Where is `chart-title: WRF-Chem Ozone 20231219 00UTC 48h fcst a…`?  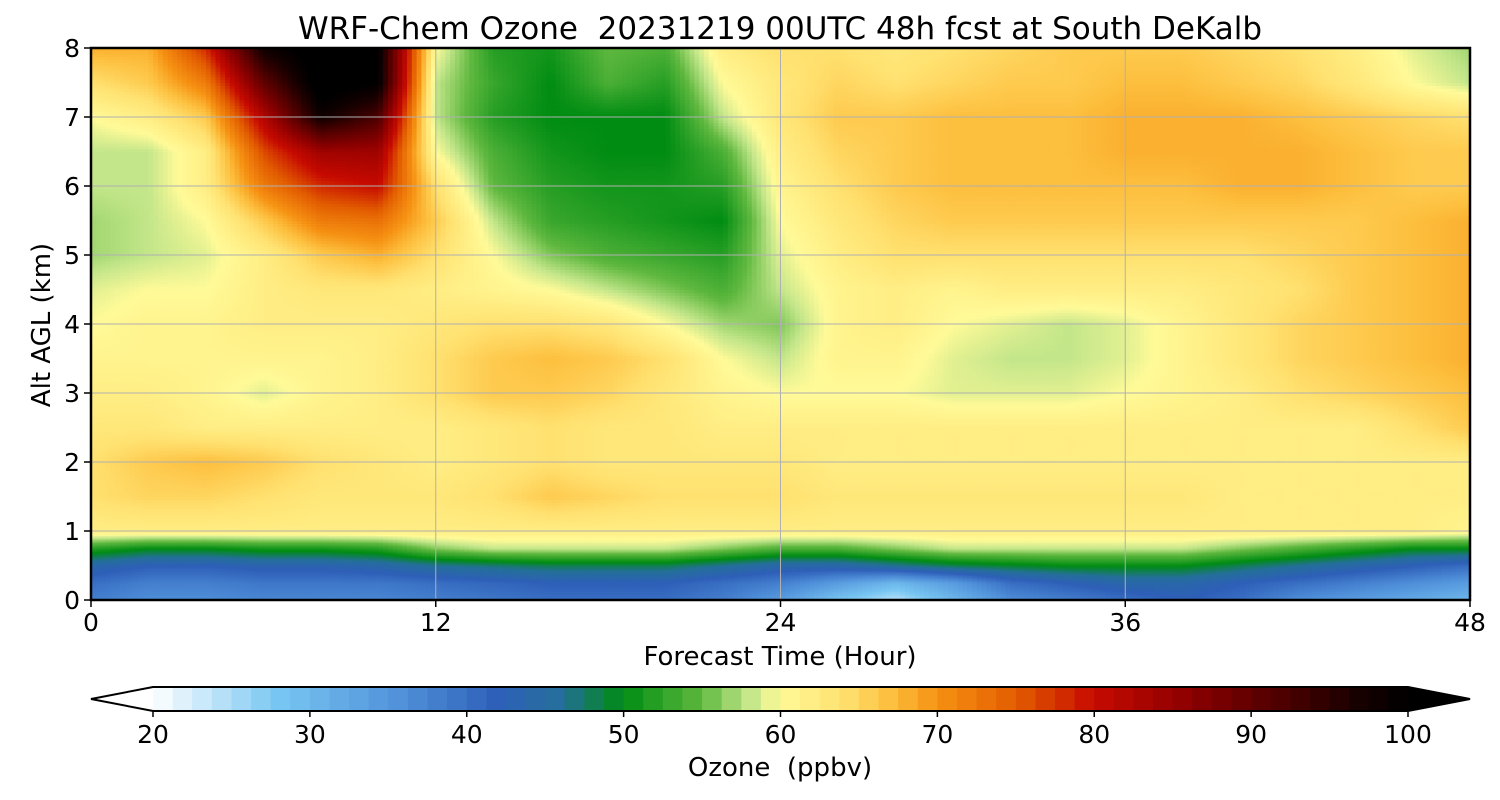 chart-title: WRF-Chem Ozone 20231219 00UTC 48h fcst a… is located at coordinates (780, 29).